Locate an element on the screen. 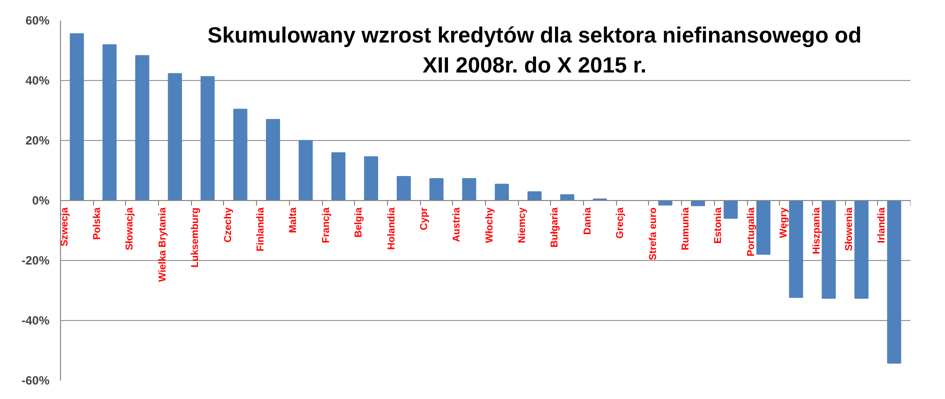 The height and width of the screenshot is (399, 945). x-tick-label: Cypr is located at coordinates (424, 218).